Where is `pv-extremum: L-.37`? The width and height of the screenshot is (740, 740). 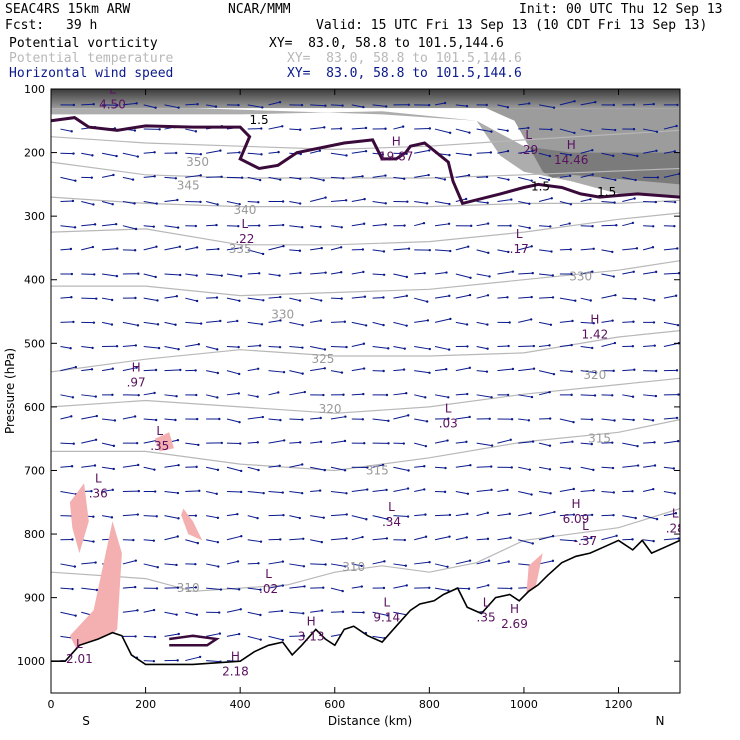
pv-extremum: L-.37 is located at coordinates (585, 533).